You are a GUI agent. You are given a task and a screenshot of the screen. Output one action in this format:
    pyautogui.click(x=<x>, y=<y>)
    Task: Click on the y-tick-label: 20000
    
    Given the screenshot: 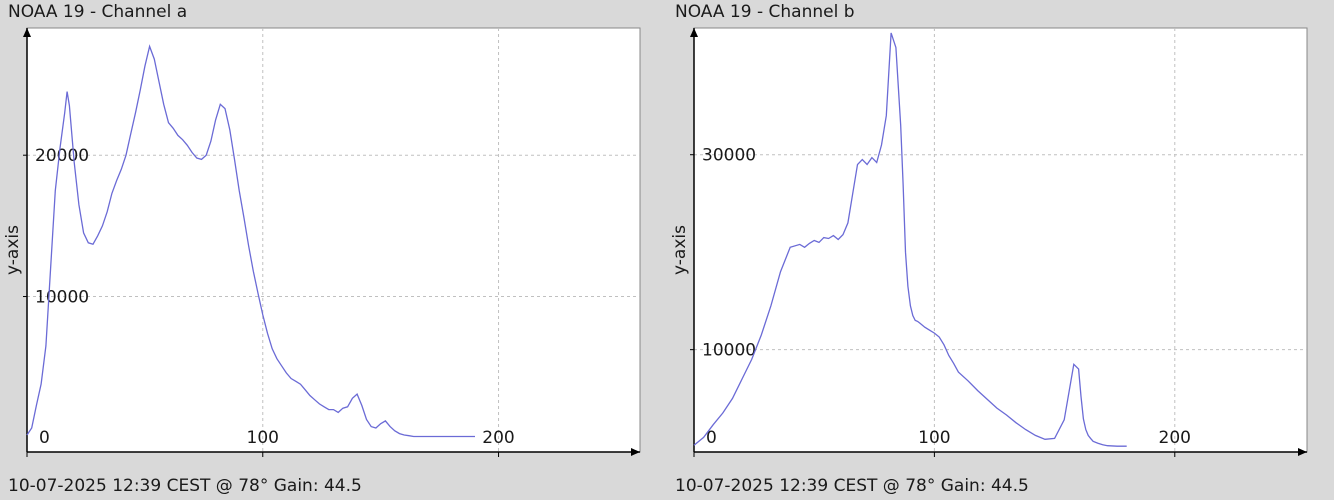 What is the action you would take?
    pyautogui.click(x=62, y=156)
    